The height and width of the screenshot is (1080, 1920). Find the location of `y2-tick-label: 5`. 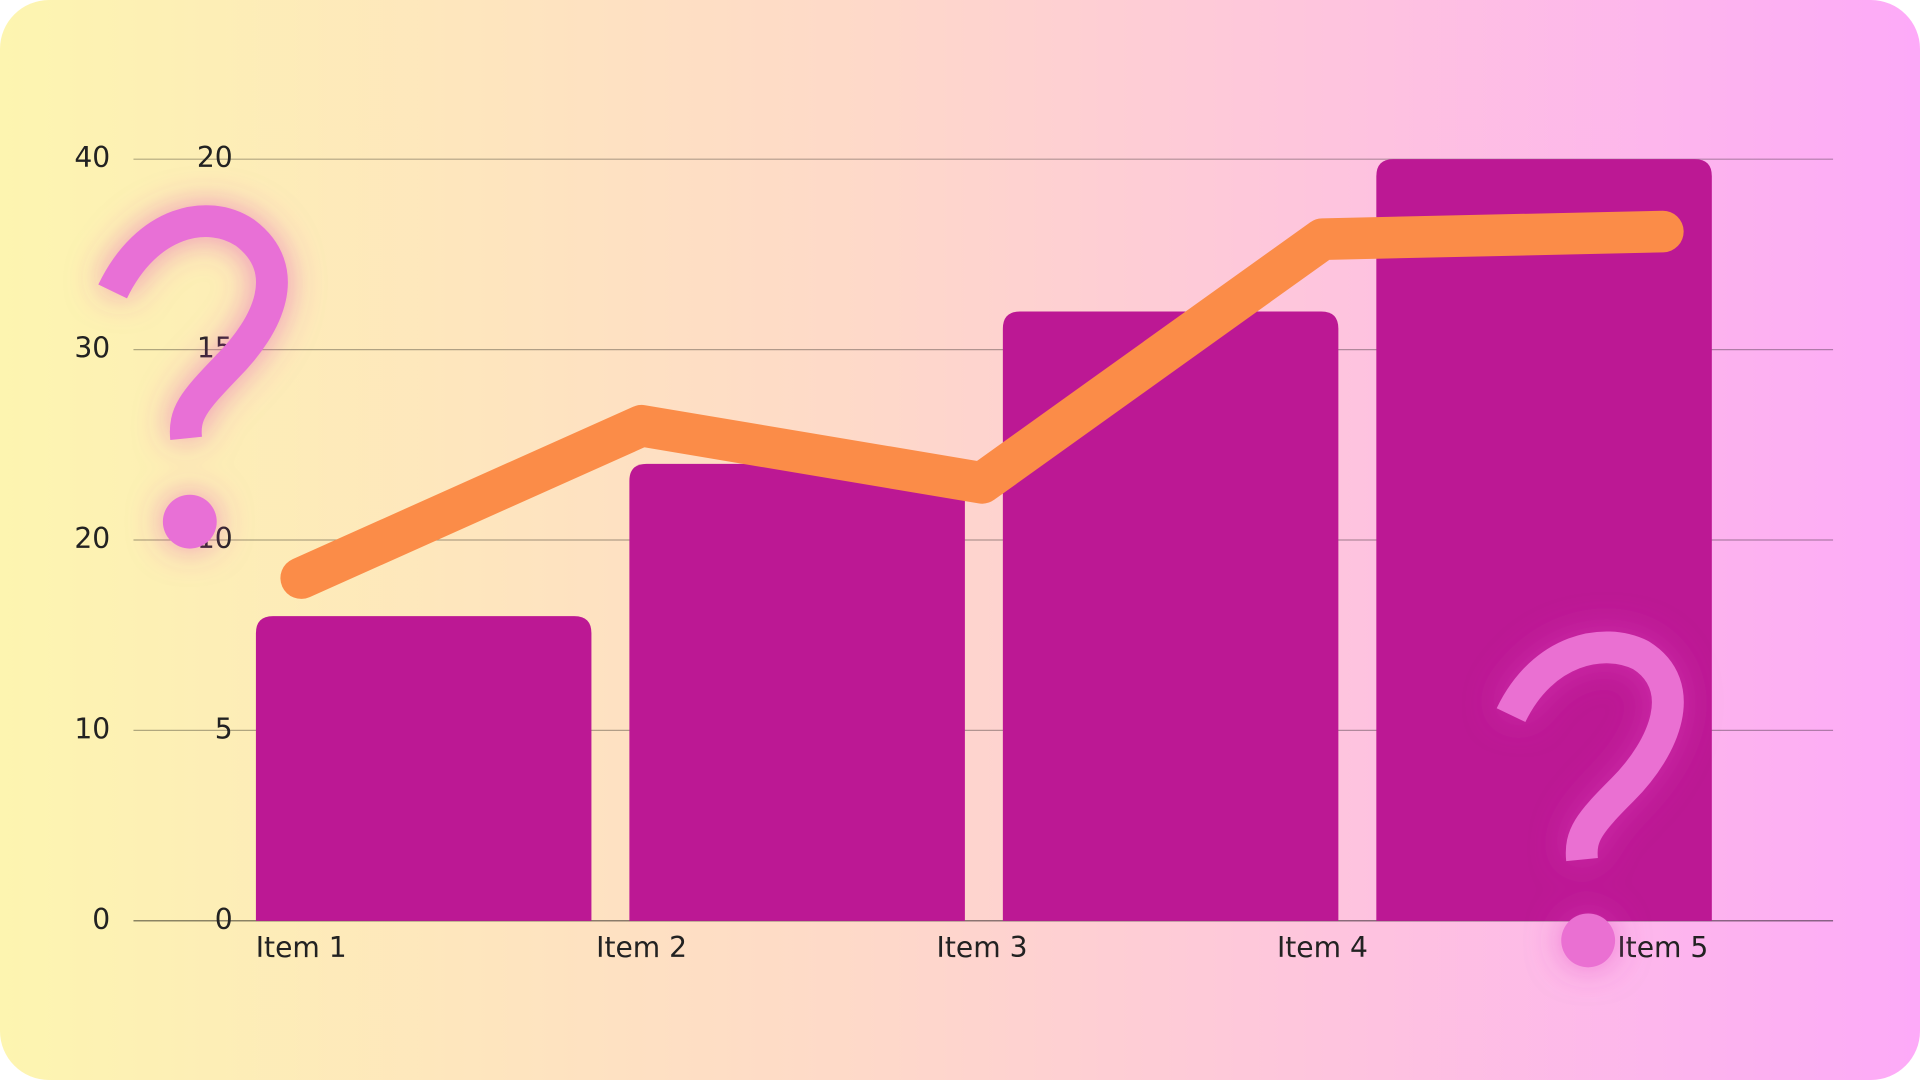

y2-tick-label: 5 is located at coordinates (224, 728).